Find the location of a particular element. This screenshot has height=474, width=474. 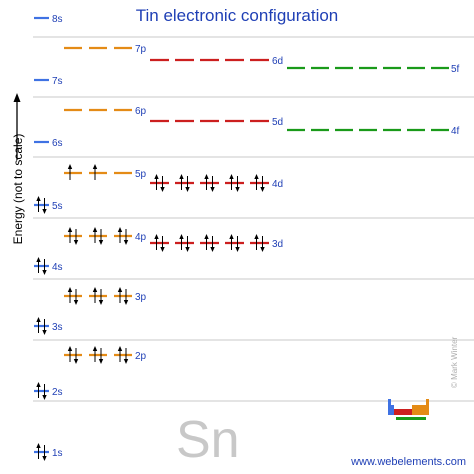

orbital-label: 4f is located at coordinates (455, 131).